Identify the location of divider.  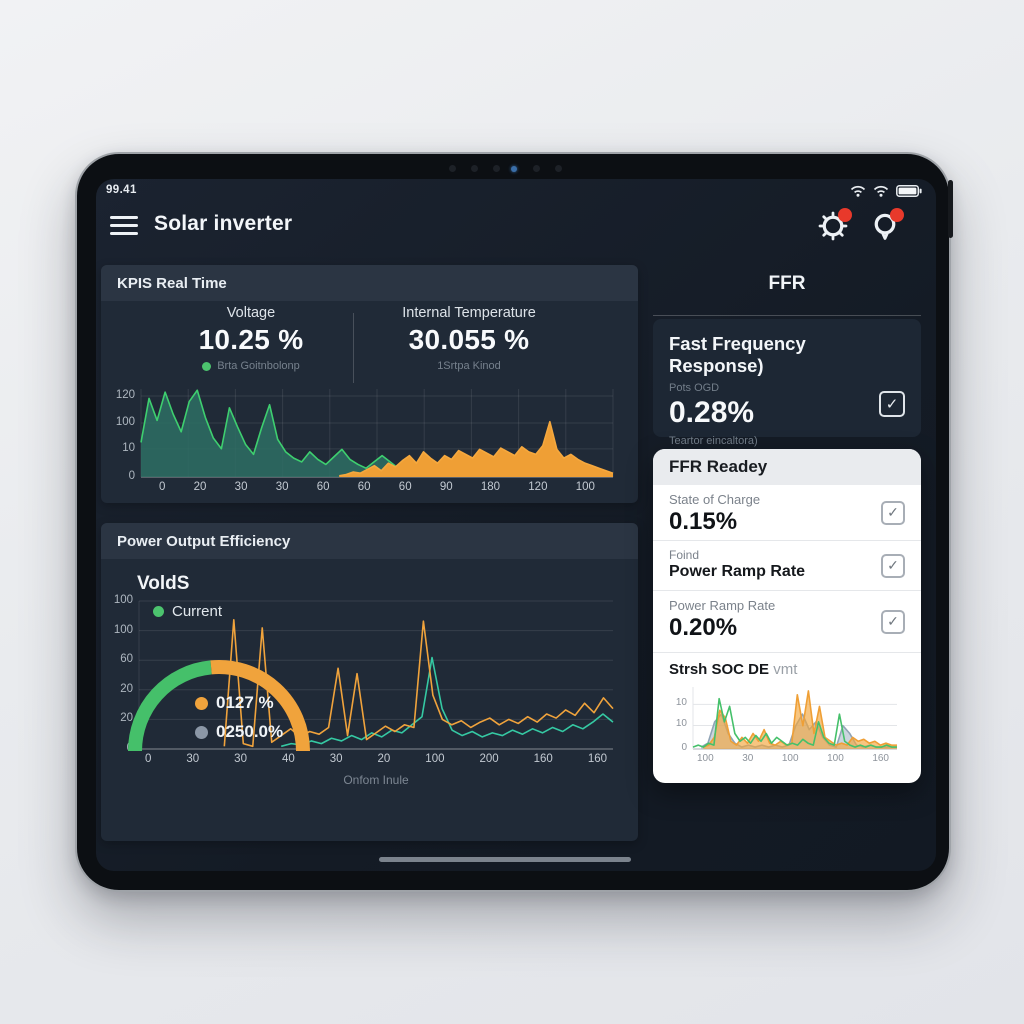
(787, 315).